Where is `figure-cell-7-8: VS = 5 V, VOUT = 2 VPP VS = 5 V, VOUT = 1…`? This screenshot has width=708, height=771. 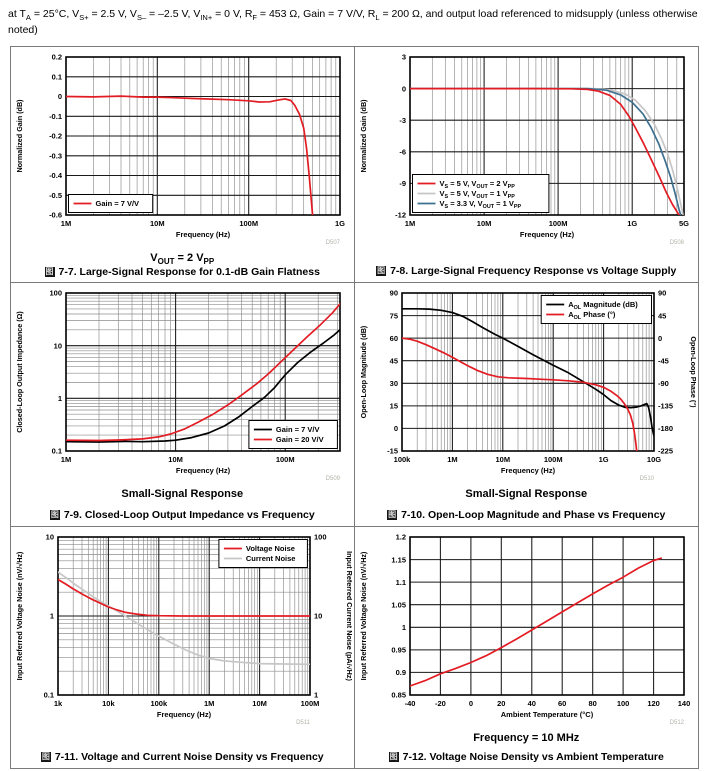 figure-cell-7-8: VS = 5 V, VOUT = 2 VPP VS = 5 V, VOUT = 1… is located at coordinates (526, 165).